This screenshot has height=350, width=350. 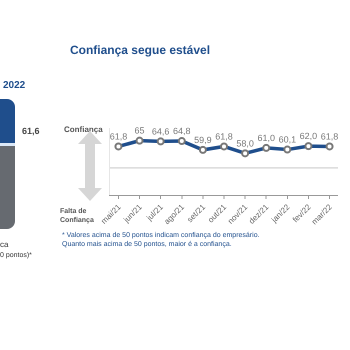 I want to click on data-label: 58,0, so click(x=245, y=143).